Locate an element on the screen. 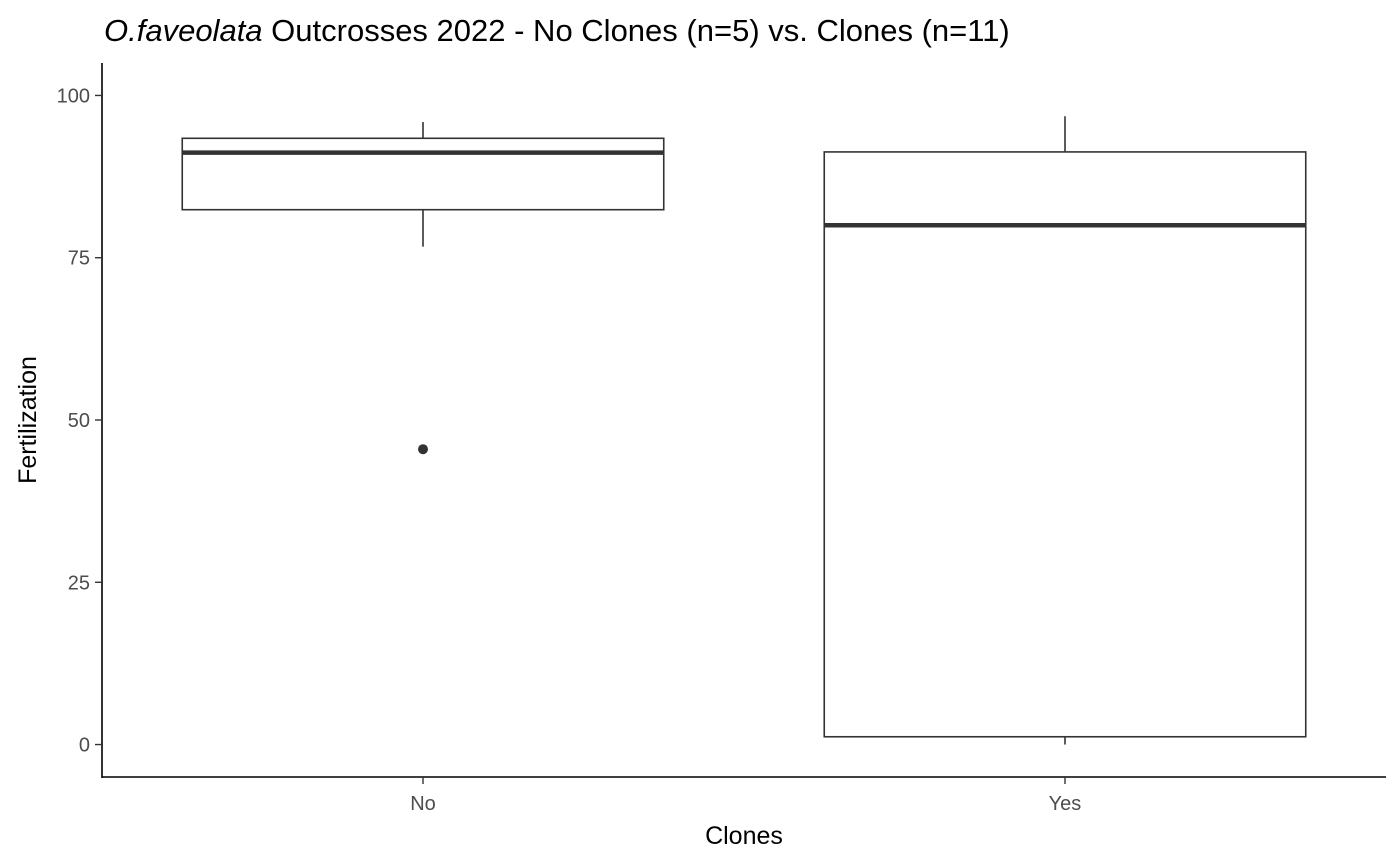 Image resolution: width=1400 pixels, height=865 pixels. x-axis-ticks: No Yes is located at coordinates (745, 796).